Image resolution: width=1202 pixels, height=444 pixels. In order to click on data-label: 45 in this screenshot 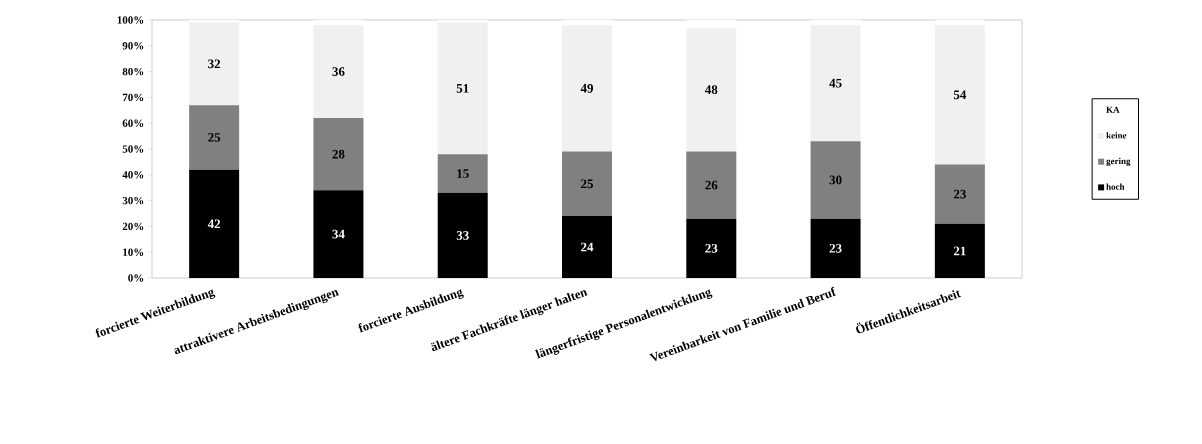, I will do `click(835, 83)`.